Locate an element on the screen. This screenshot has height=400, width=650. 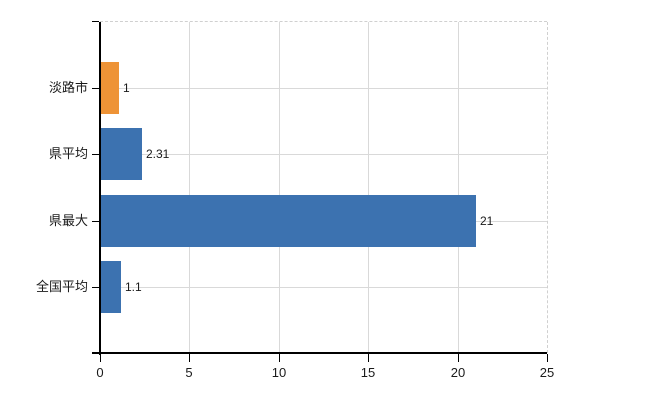
x-tick-label: 15 is located at coordinates (368, 372).